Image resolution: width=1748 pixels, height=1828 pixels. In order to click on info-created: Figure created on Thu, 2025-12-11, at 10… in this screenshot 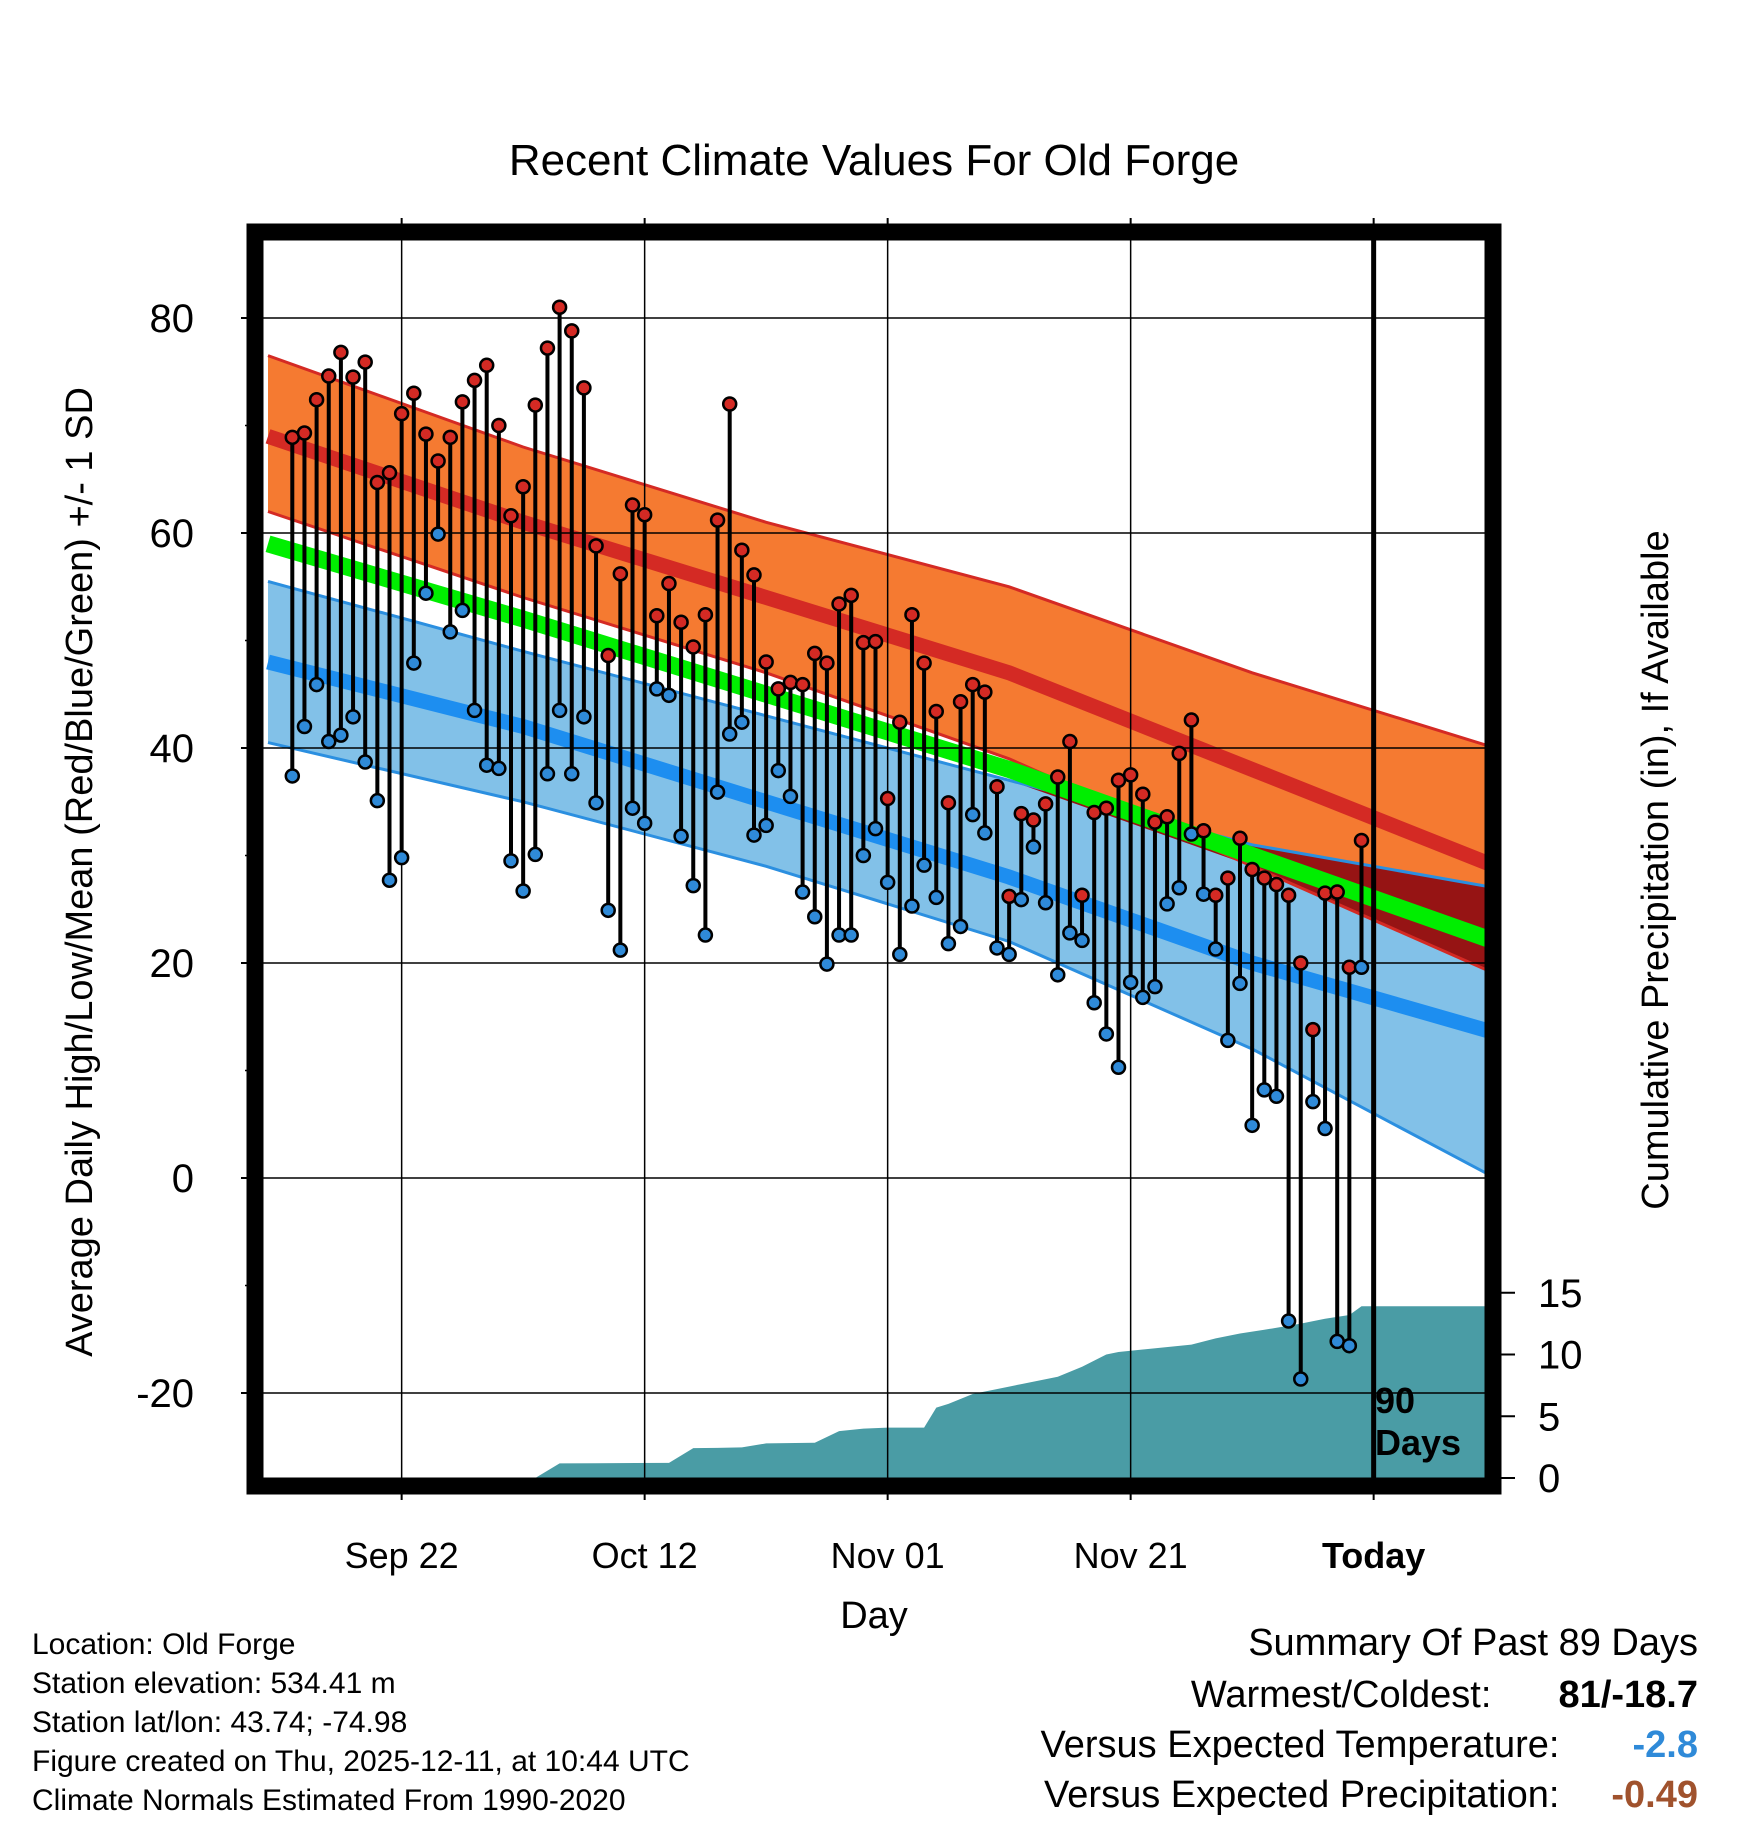, I will do `click(361, 1761)`.